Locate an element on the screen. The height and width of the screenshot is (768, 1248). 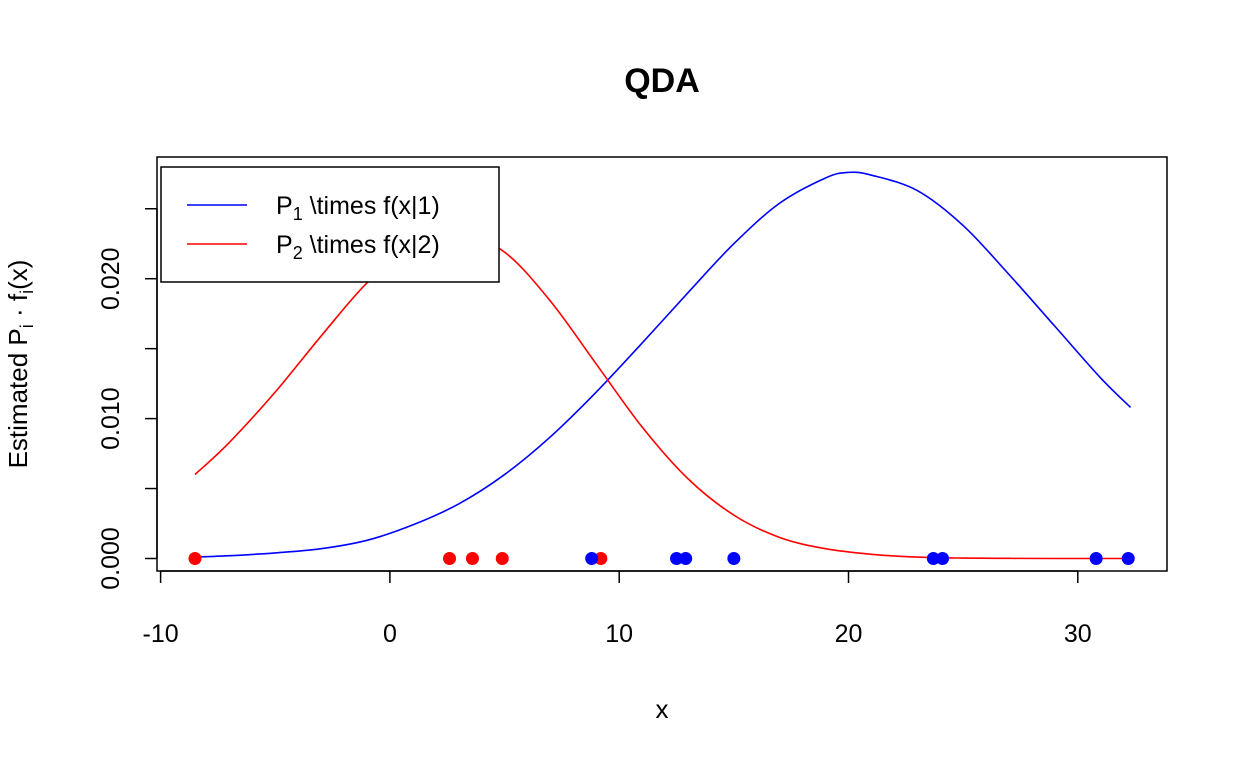
points-layer is located at coordinates (661, 558).